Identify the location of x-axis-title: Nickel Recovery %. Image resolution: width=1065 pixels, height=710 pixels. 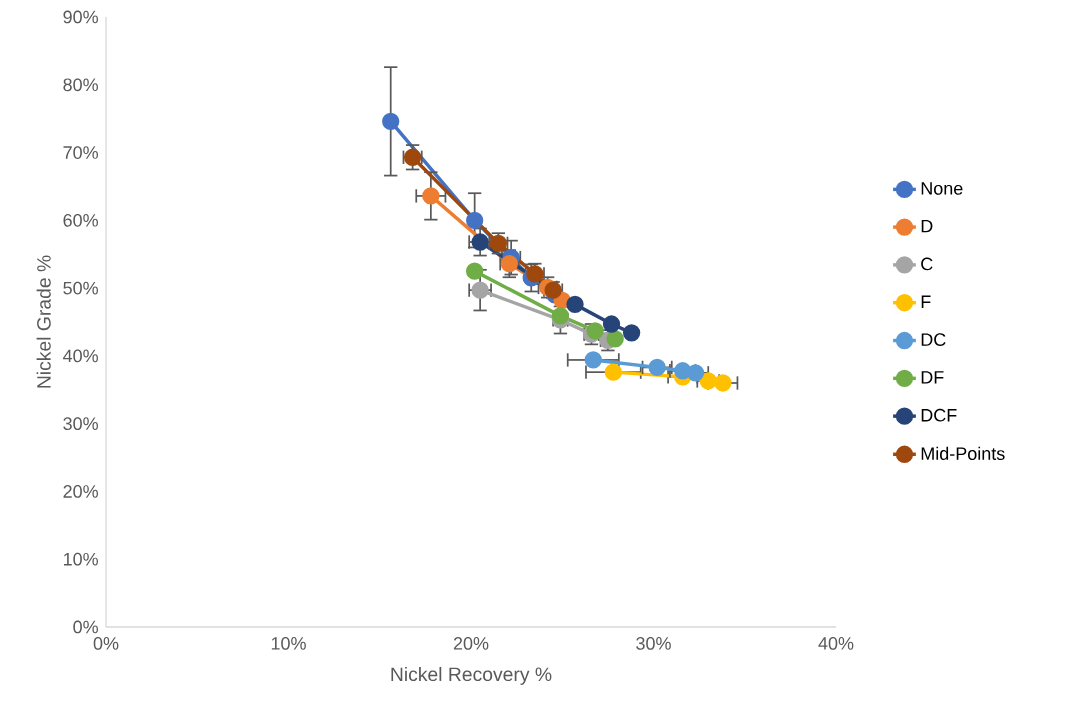
(471, 675).